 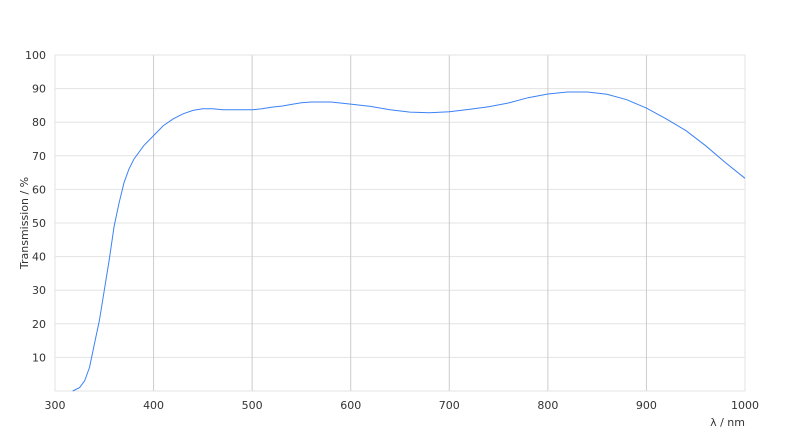 I want to click on x-axis-label: λ / nm, so click(x=727, y=422).